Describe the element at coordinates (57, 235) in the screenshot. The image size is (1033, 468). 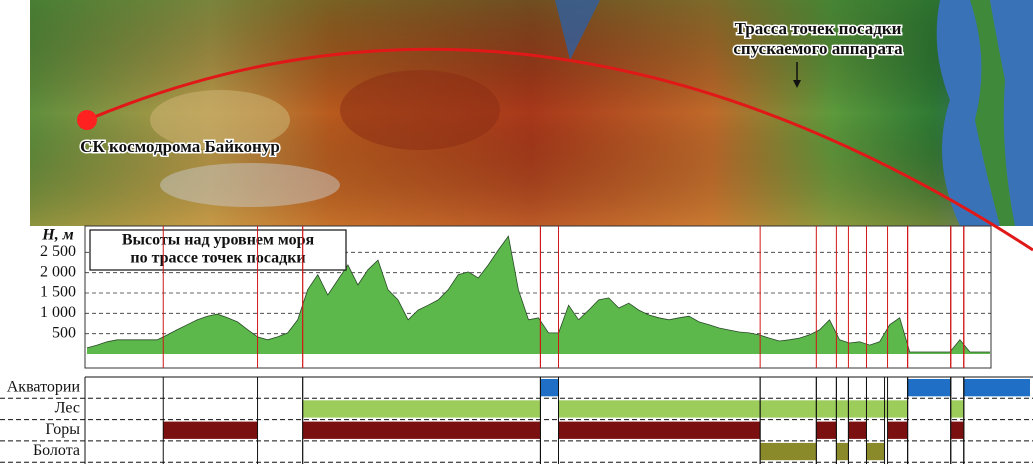
I see `y-axis-label: H, м` at that location.